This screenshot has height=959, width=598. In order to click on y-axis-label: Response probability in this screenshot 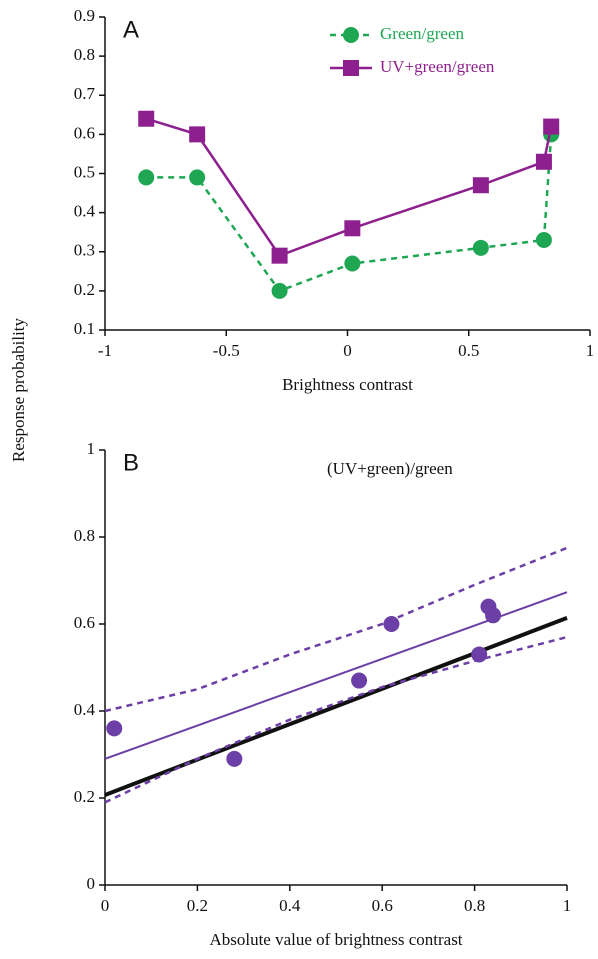, I will do `click(18, 389)`.